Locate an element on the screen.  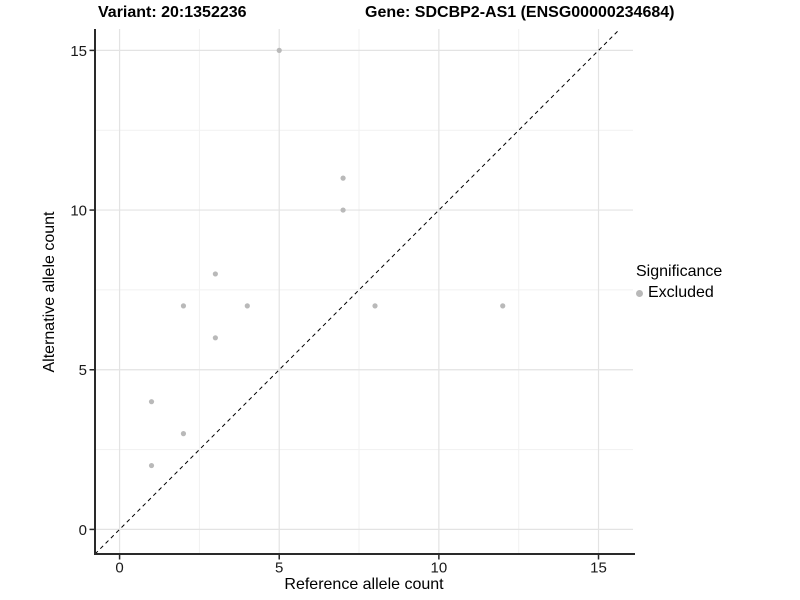
x-tick-label: 15 is located at coordinates (598, 568).